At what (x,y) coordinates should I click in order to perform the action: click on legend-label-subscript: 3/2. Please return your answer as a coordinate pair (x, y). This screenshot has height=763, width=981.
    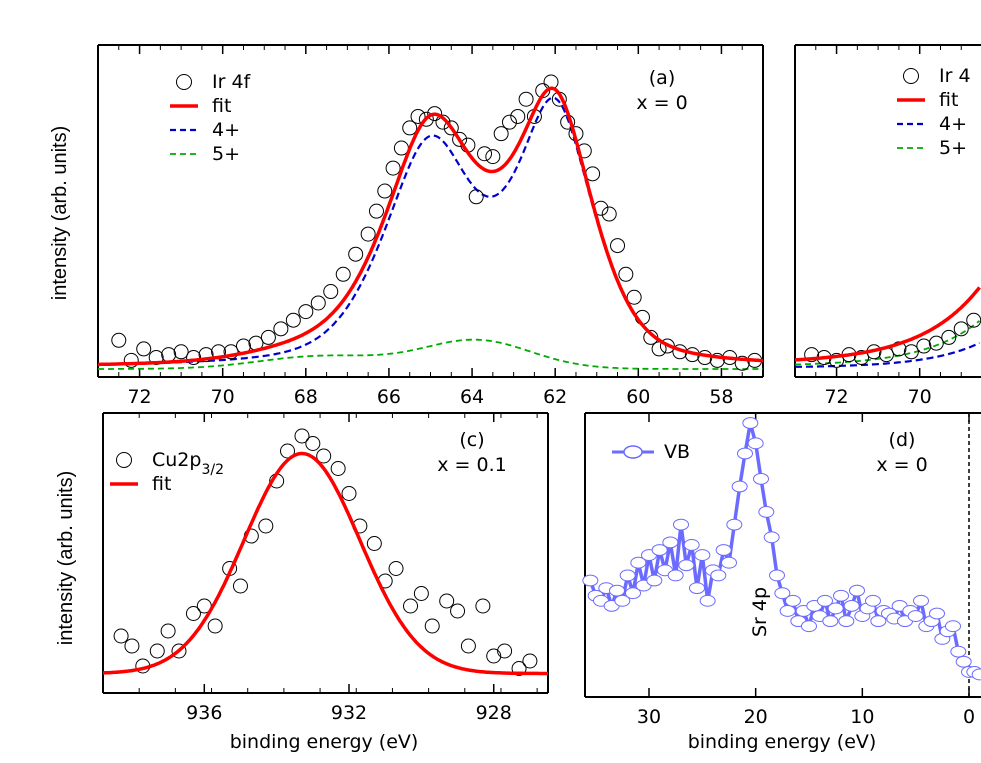
    Looking at the image, I should click on (212, 470).